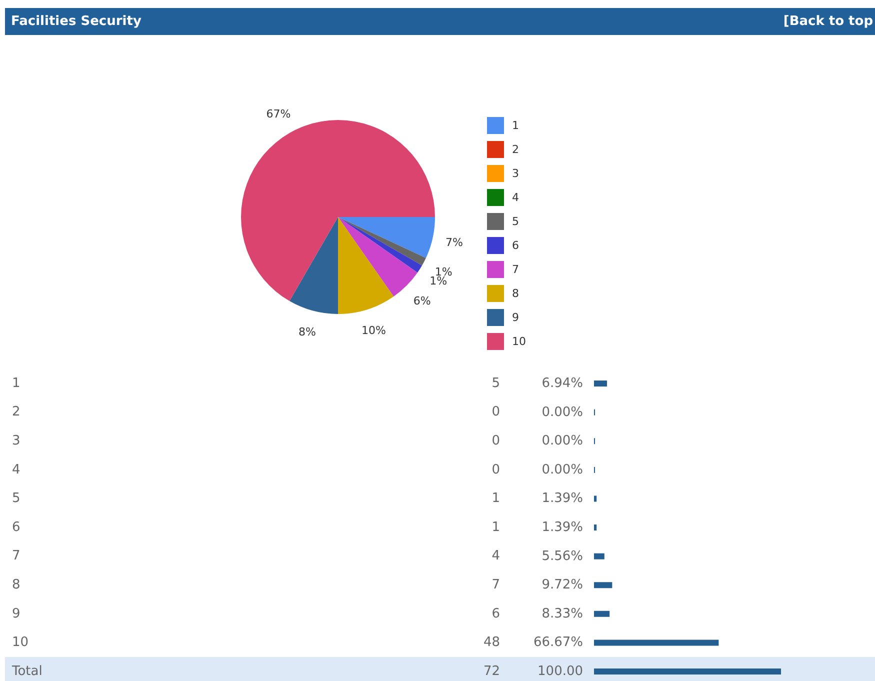 The image size is (875, 681). Describe the element at coordinates (515, 149) in the screenshot. I see `legend-label: 2` at that location.